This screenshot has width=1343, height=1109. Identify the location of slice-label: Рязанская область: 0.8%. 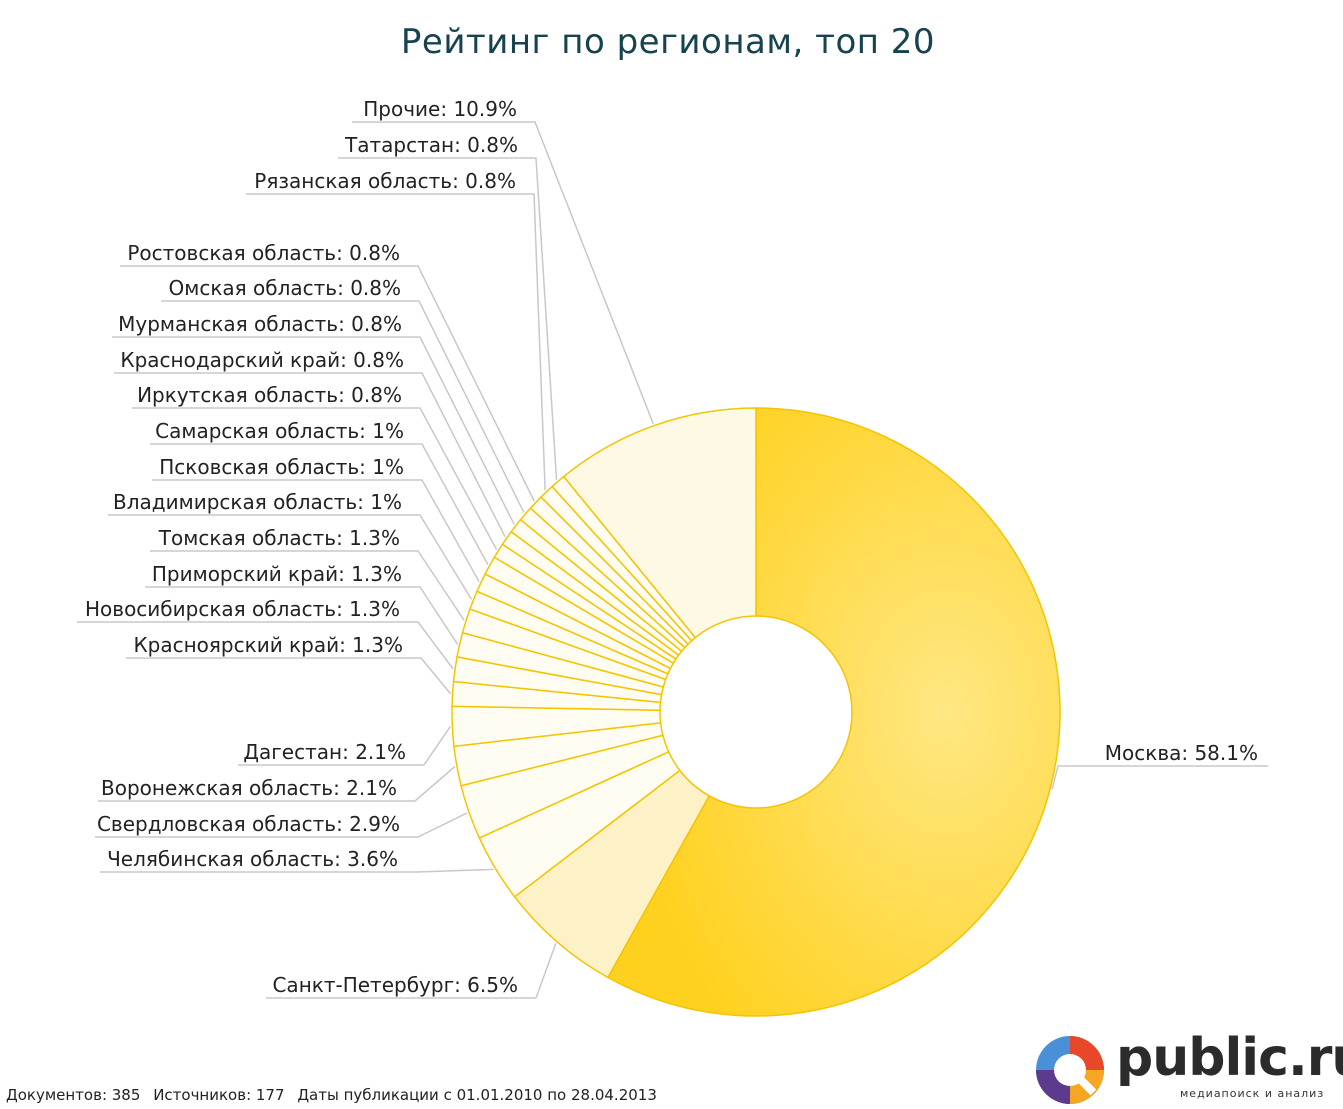
(385, 181).